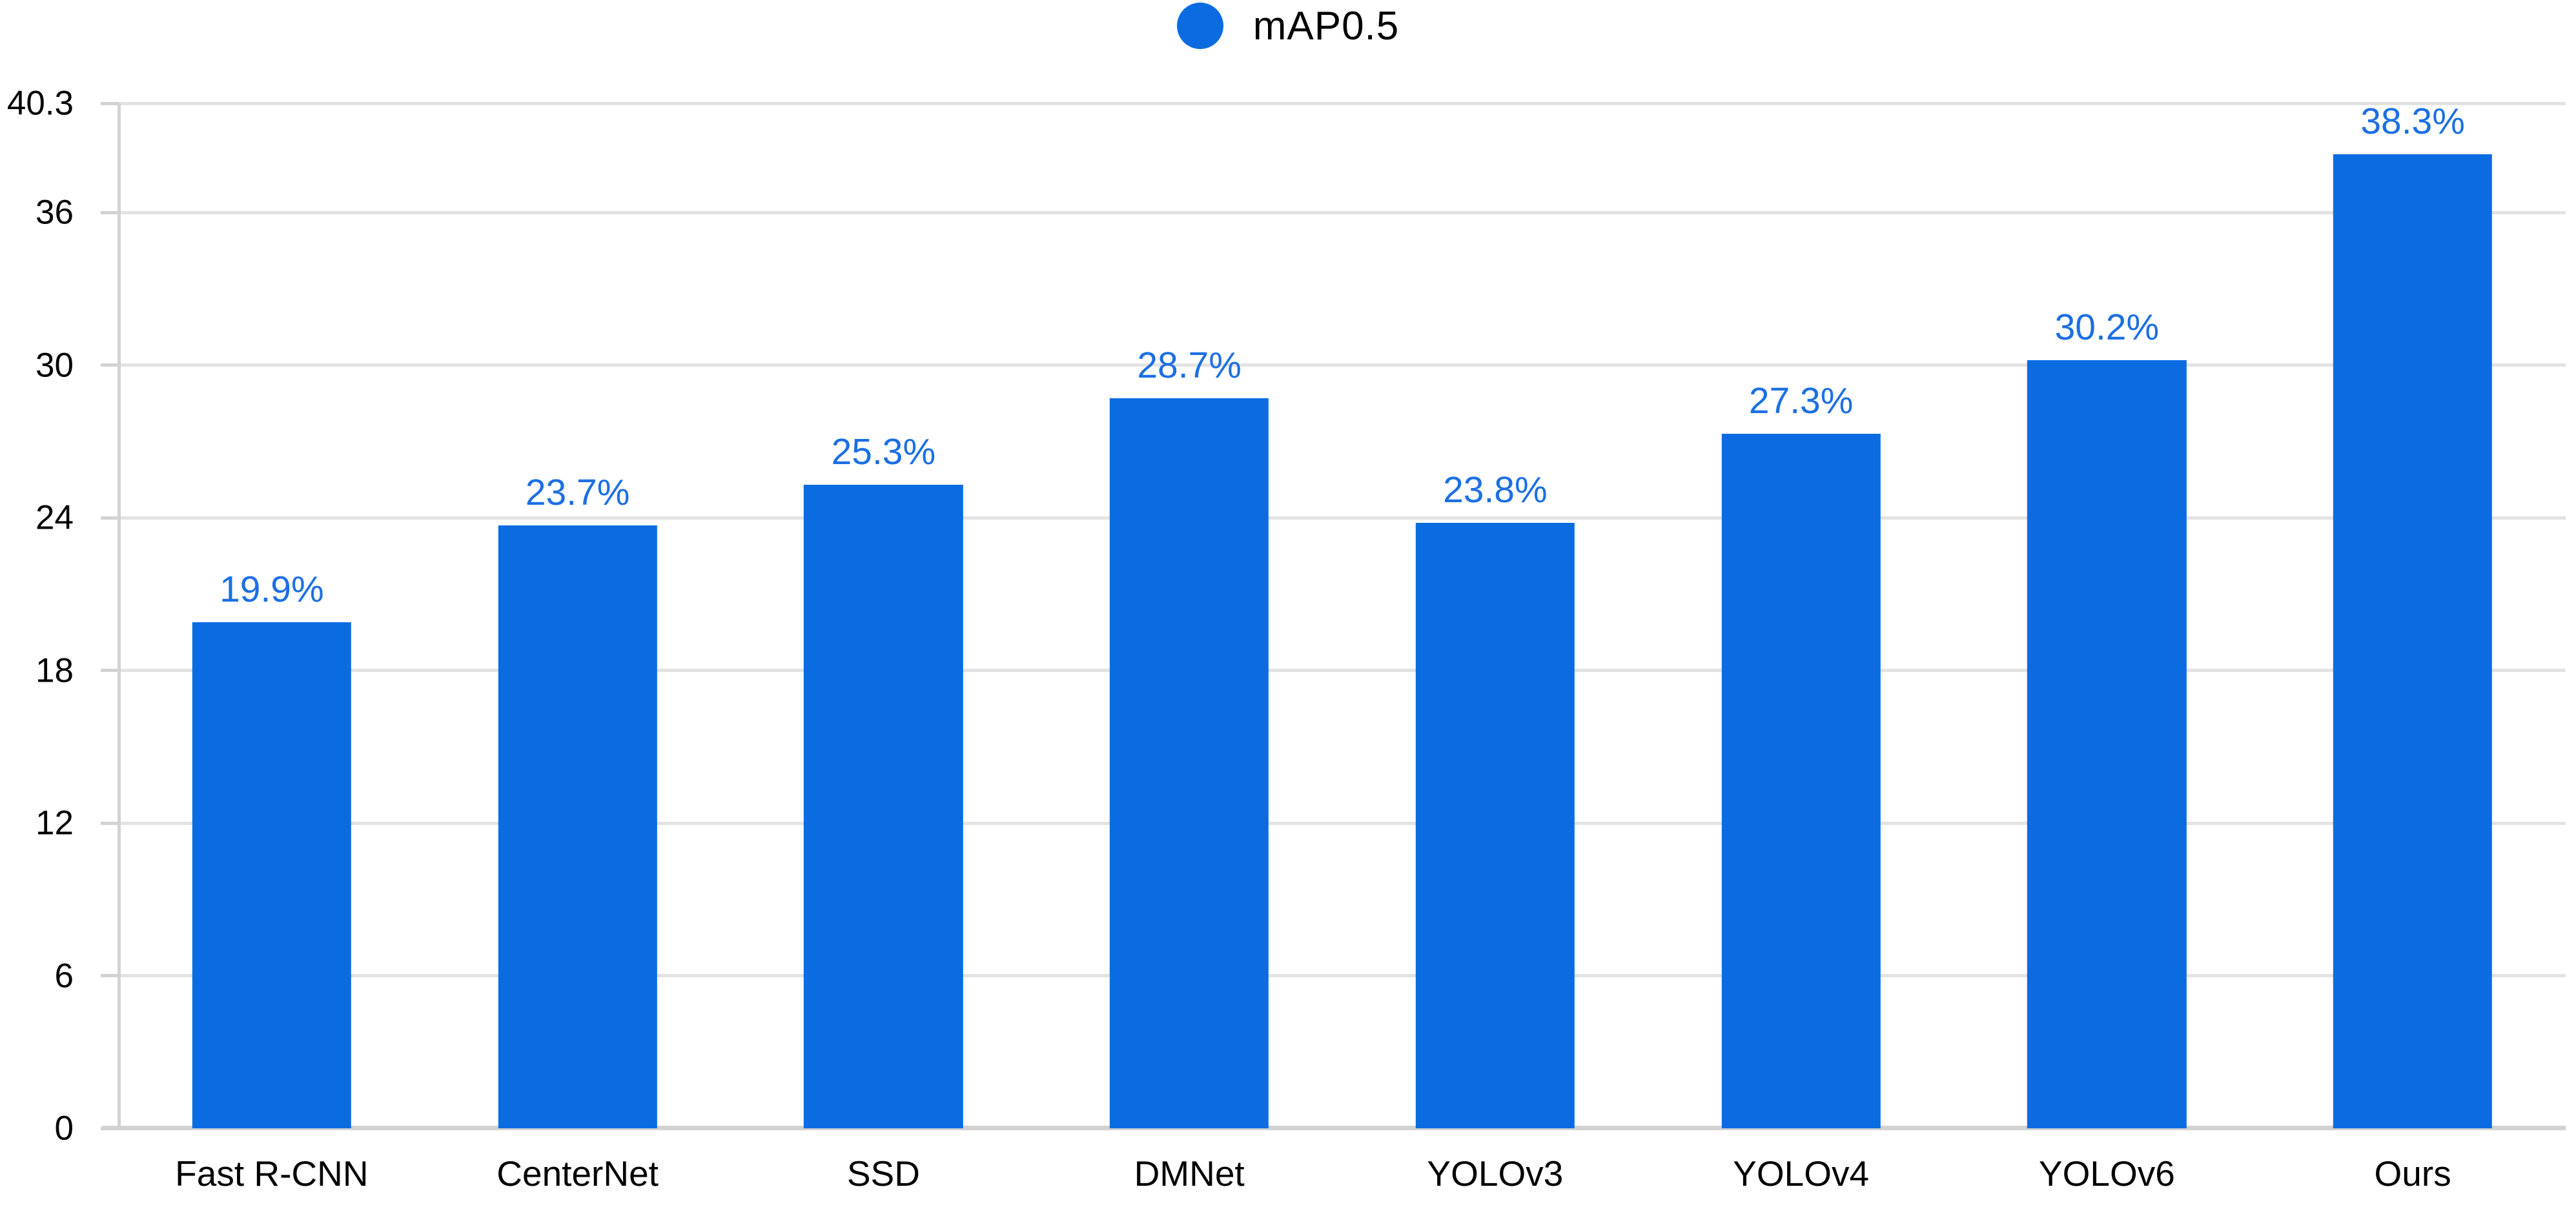  What do you see at coordinates (64, 976) in the screenshot?
I see `y-tick-label-6: 6` at bounding box center [64, 976].